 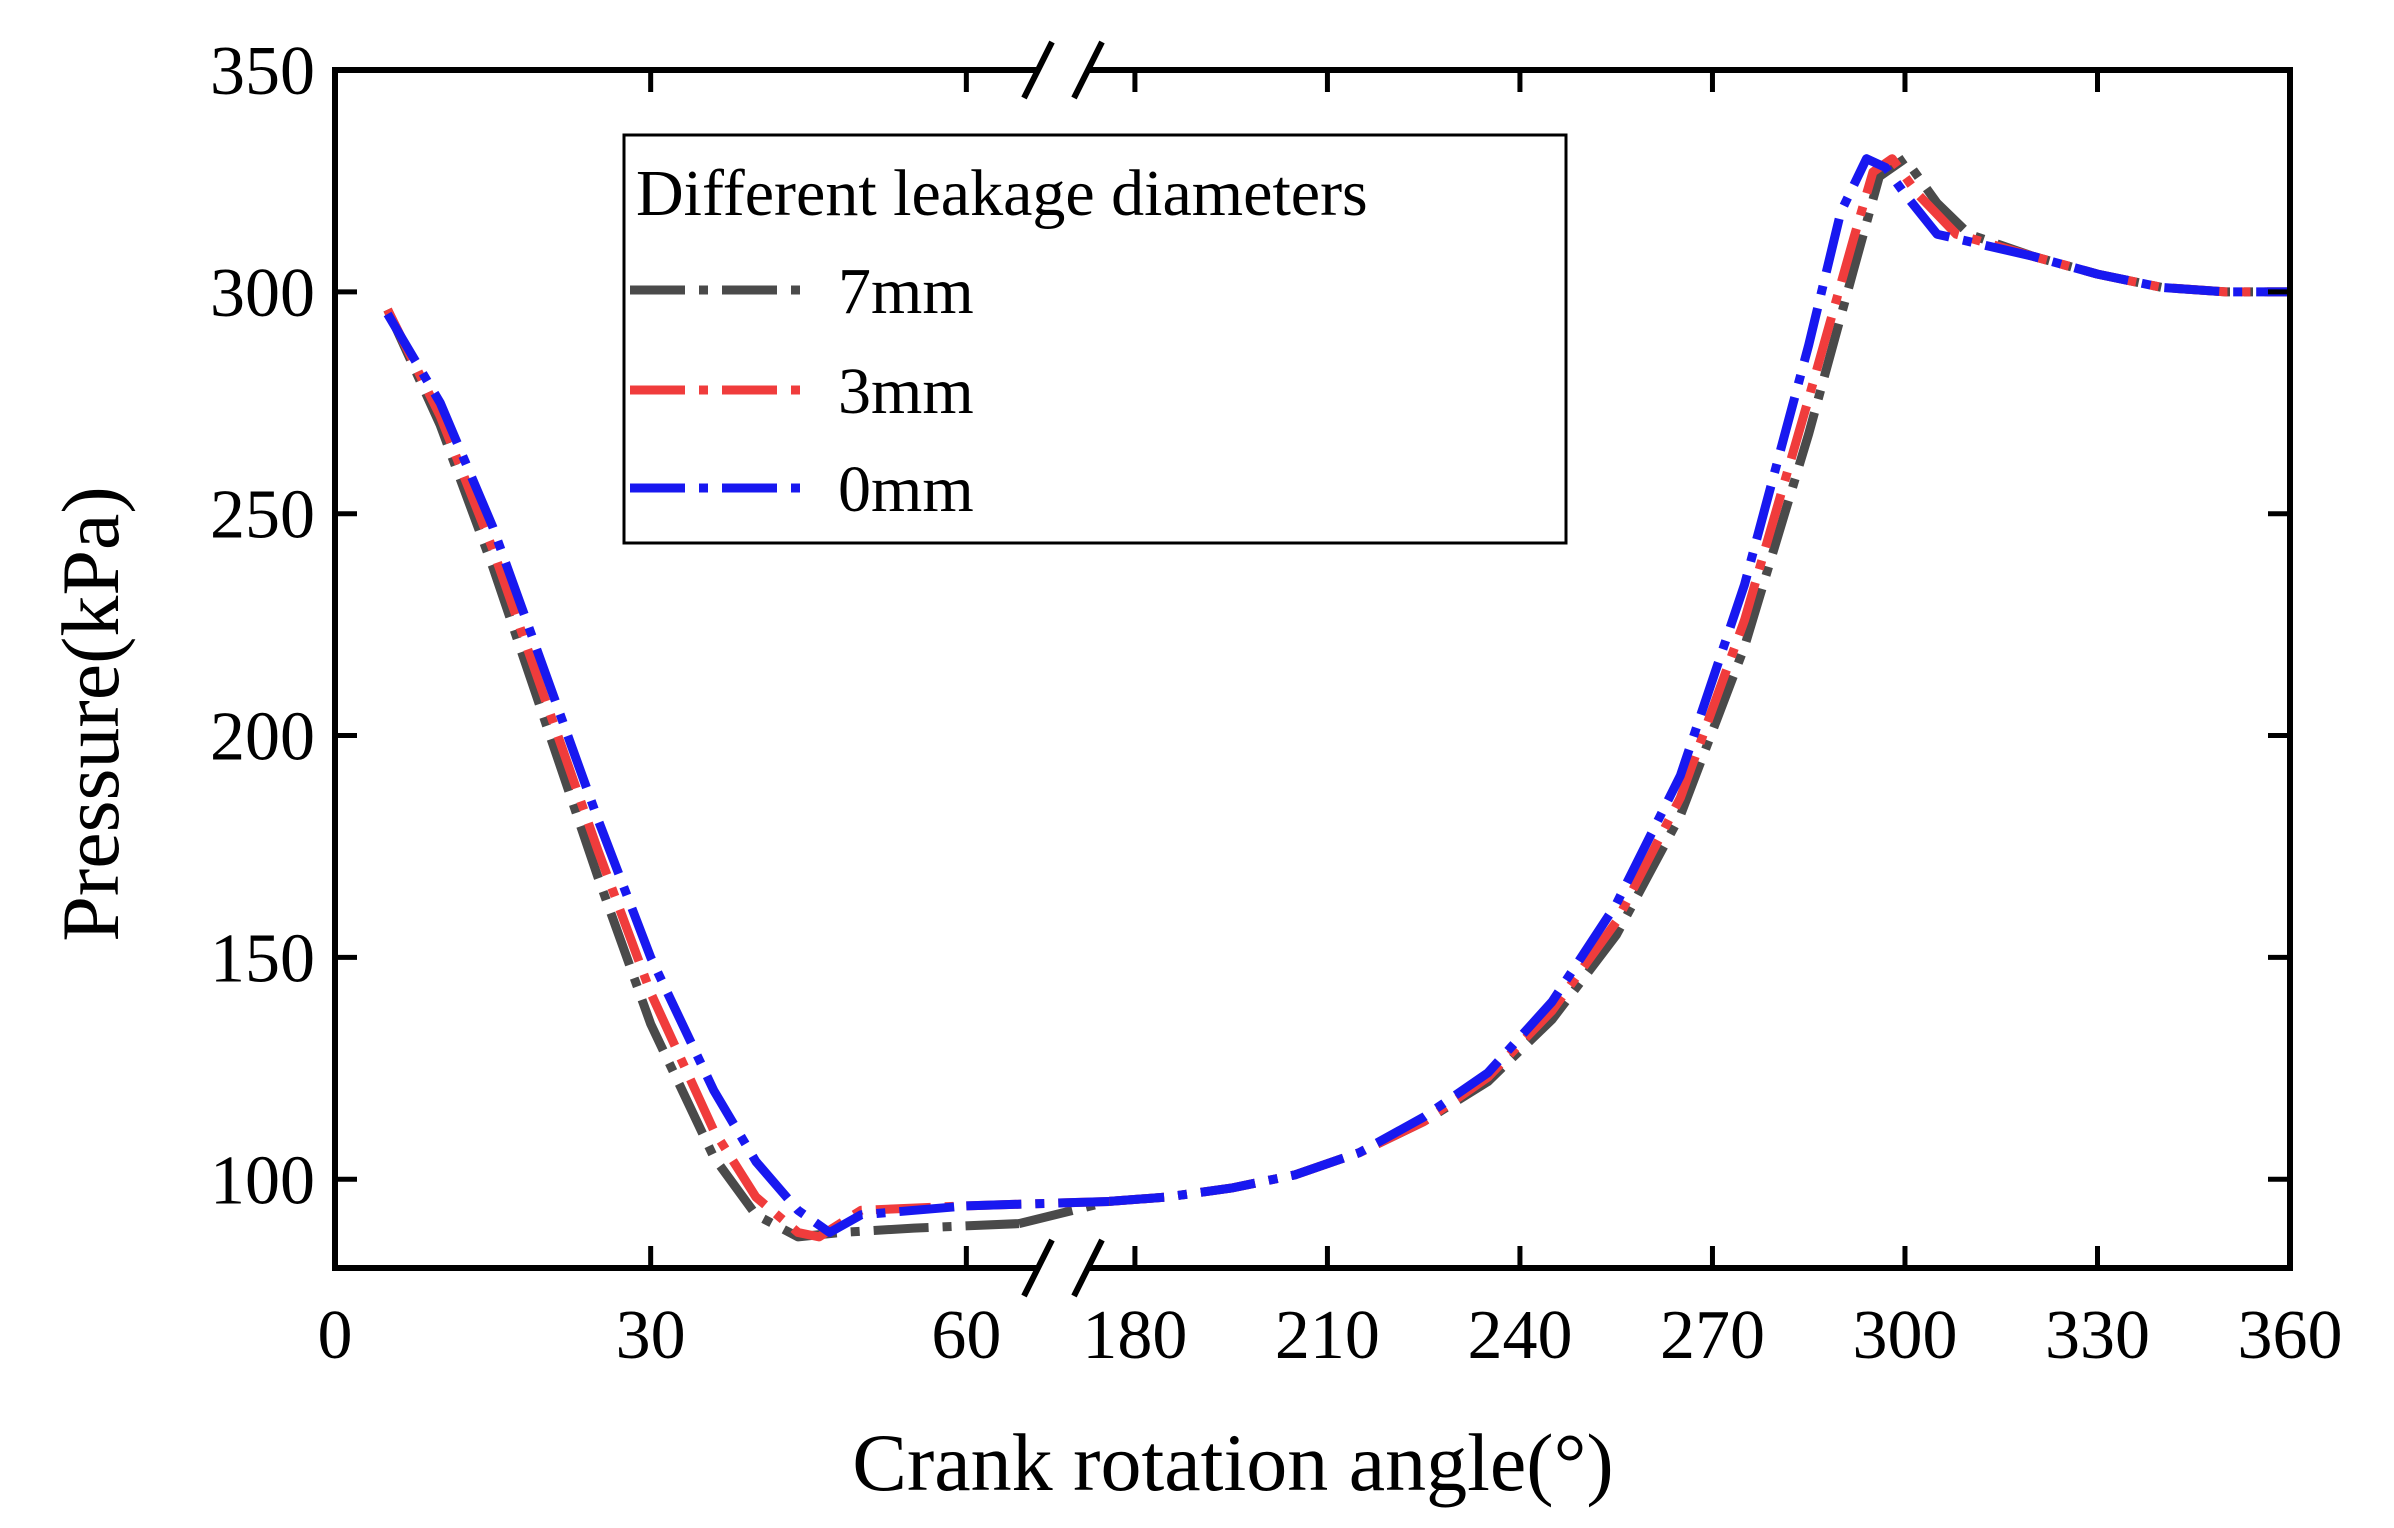 I want to click on legend-title: Different leakage diameters, so click(x=1002, y=193).